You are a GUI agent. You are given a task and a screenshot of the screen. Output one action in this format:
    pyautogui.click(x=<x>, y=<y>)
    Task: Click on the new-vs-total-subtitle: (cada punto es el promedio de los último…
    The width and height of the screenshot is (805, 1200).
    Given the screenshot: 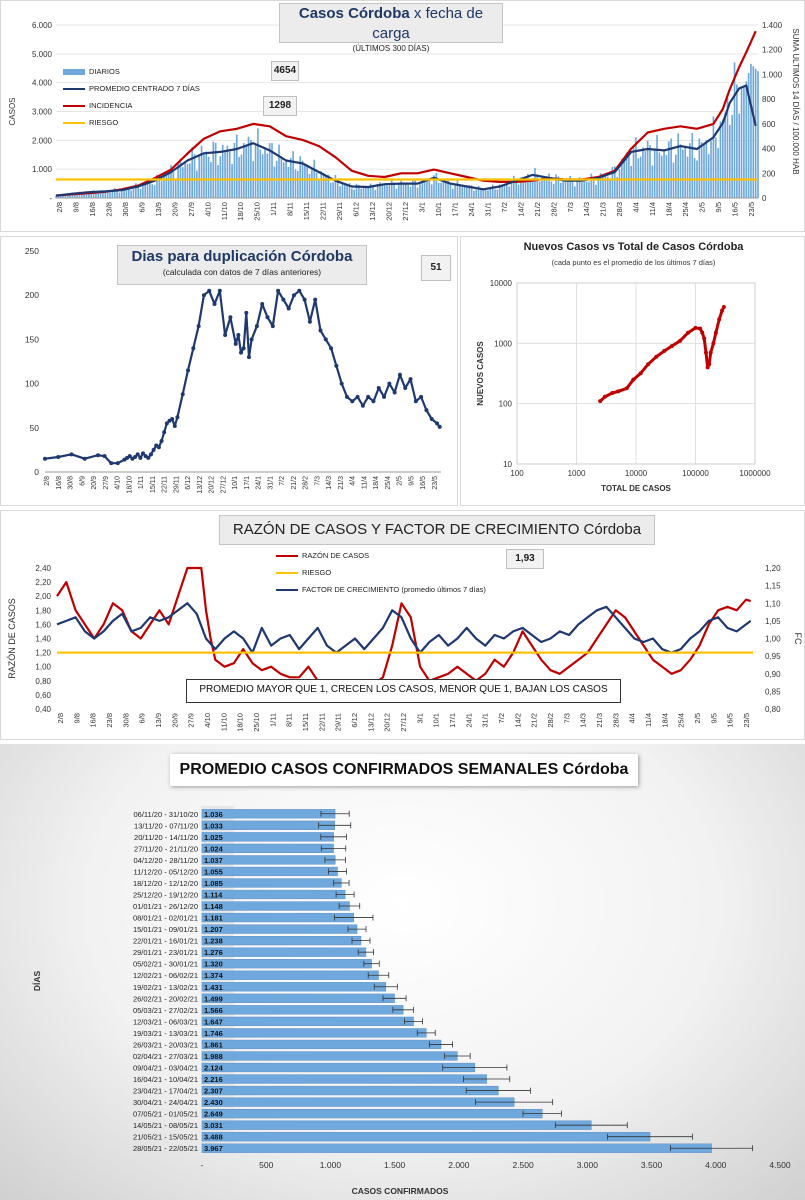 What is the action you would take?
    pyautogui.click(x=633, y=262)
    